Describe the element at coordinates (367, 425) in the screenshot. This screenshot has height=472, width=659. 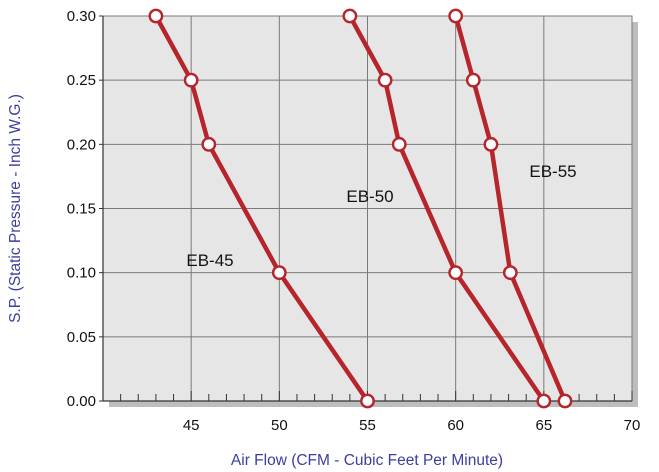
I see `x-tick-label: 55` at that location.